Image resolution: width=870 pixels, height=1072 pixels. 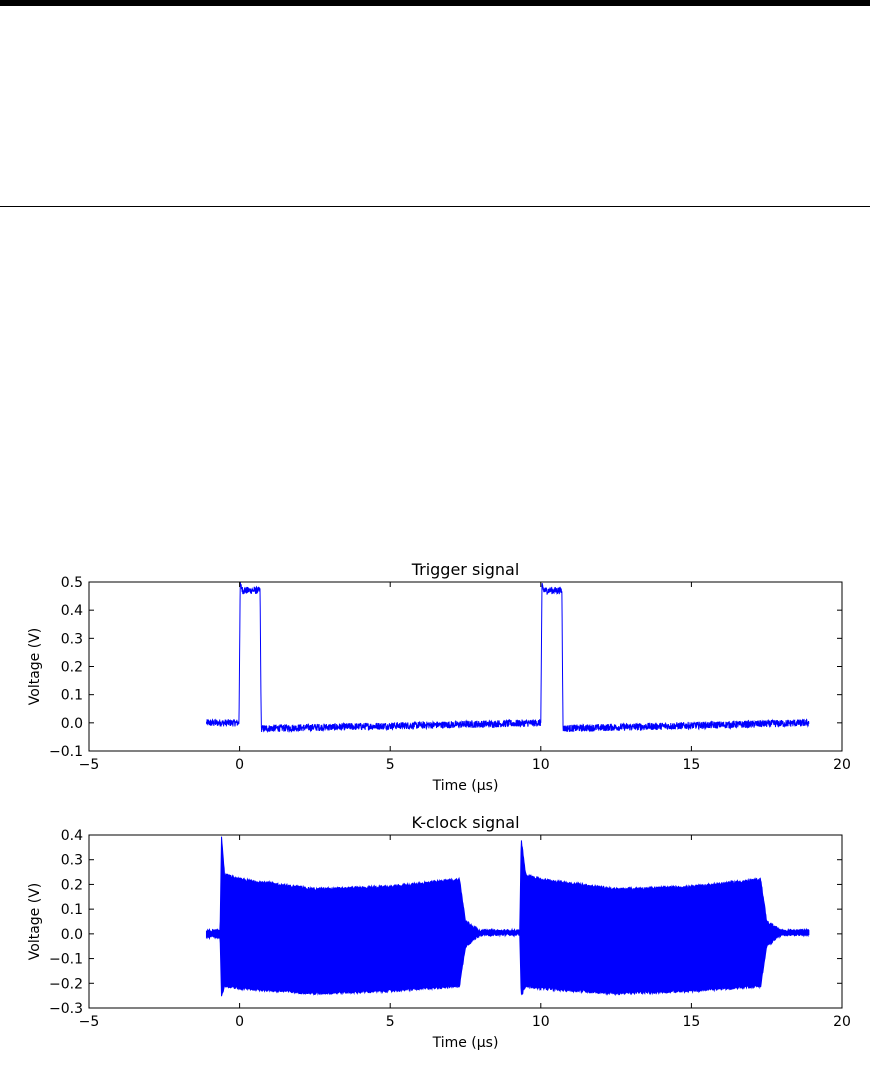 What do you see at coordinates (507, 657) in the screenshot?
I see `trigger-series-line` at bounding box center [507, 657].